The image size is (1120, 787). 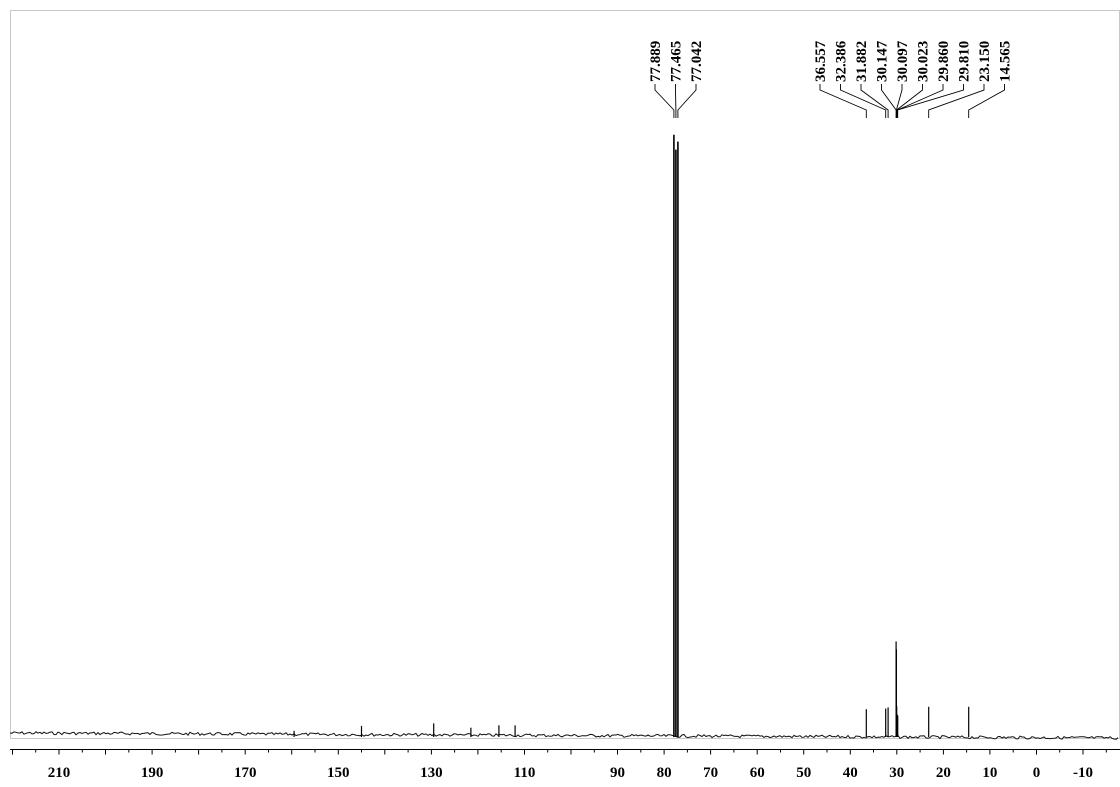 What do you see at coordinates (850, 773) in the screenshot?
I see `x-tick-label: 40` at bounding box center [850, 773].